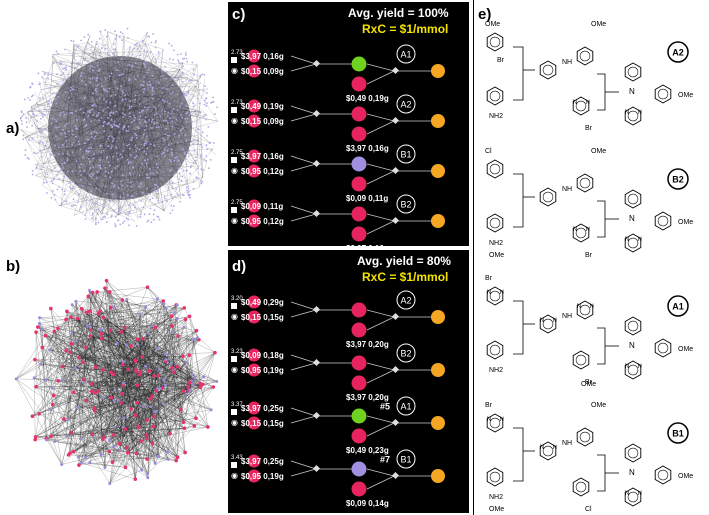 This screenshot has width=709, height=515. Describe the element at coordinates (589, 203) in the screenshot. I see `scheme-b2: Cl NH2 OMe NH OMe N N Br N OMe N N B2` at that location.